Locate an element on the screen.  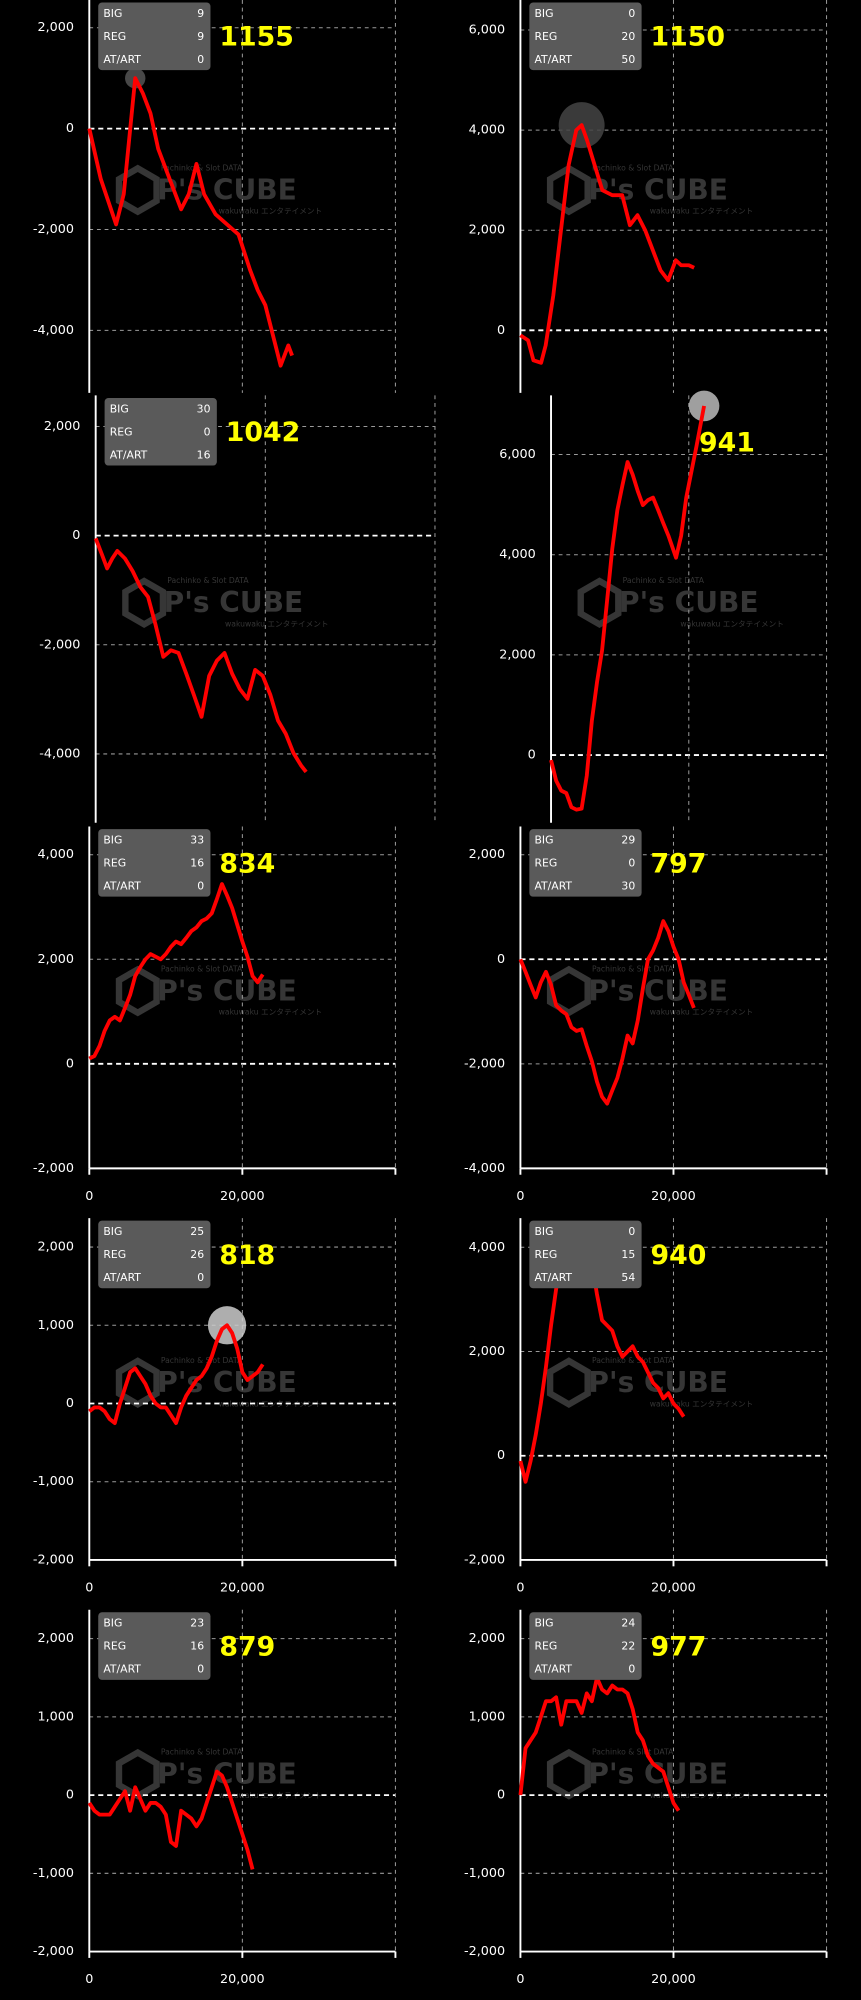
highlight-marker is located at coordinates (704, 406).